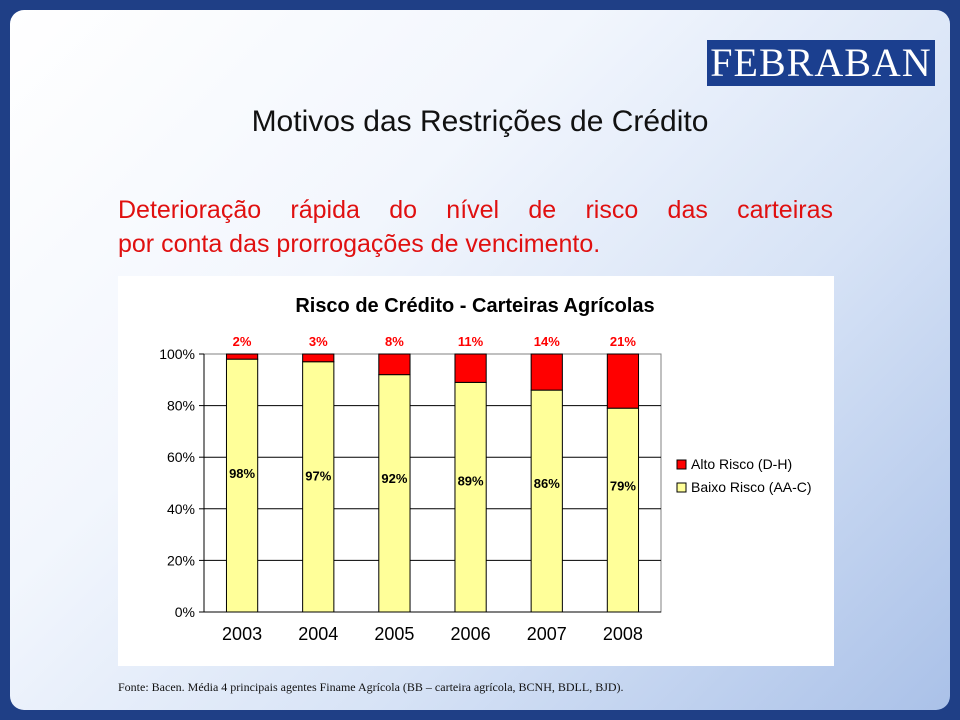 Image resolution: width=960 pixels, height=720 pixels. What do you see at coordinates (623, 381) in the screenshot?
I see `bar-alto-risco-2008` at bounding box center [623, 381].